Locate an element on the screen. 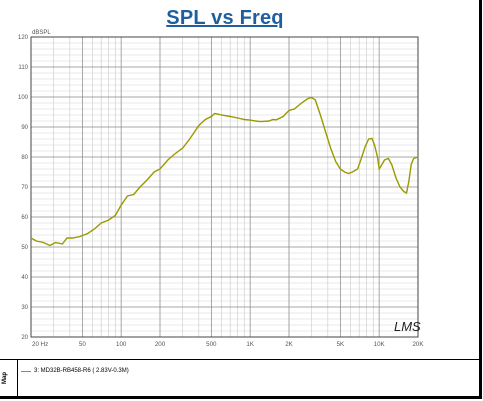  legend-panel: Map 3: MD32B-RB458-R6 ( 2.83V-0.3M) is located at coordinates (239, 378).